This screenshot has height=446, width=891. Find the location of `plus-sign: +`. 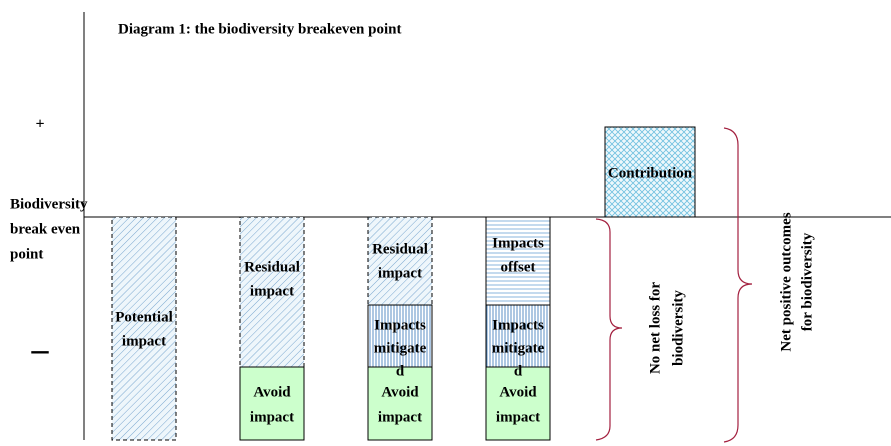

plus-sign: + is located at coordinates (39, 124).